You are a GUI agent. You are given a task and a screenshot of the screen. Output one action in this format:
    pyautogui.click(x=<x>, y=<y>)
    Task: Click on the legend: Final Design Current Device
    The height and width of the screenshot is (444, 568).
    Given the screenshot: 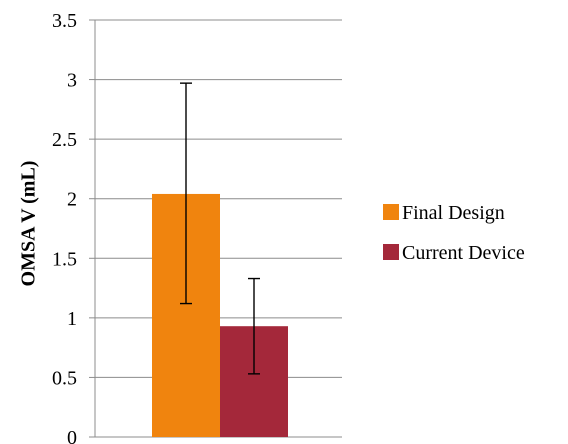 What is the action you would take?
    pyautogui.click(x=454, y=233)
    